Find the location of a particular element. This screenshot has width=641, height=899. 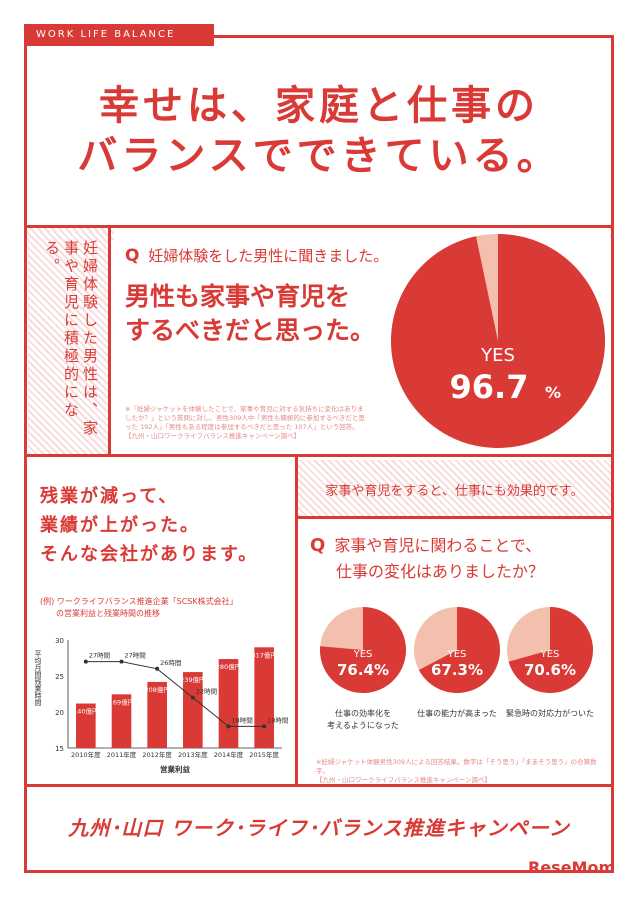

bar-label: 280億円 is located at coordinates (228, 666).